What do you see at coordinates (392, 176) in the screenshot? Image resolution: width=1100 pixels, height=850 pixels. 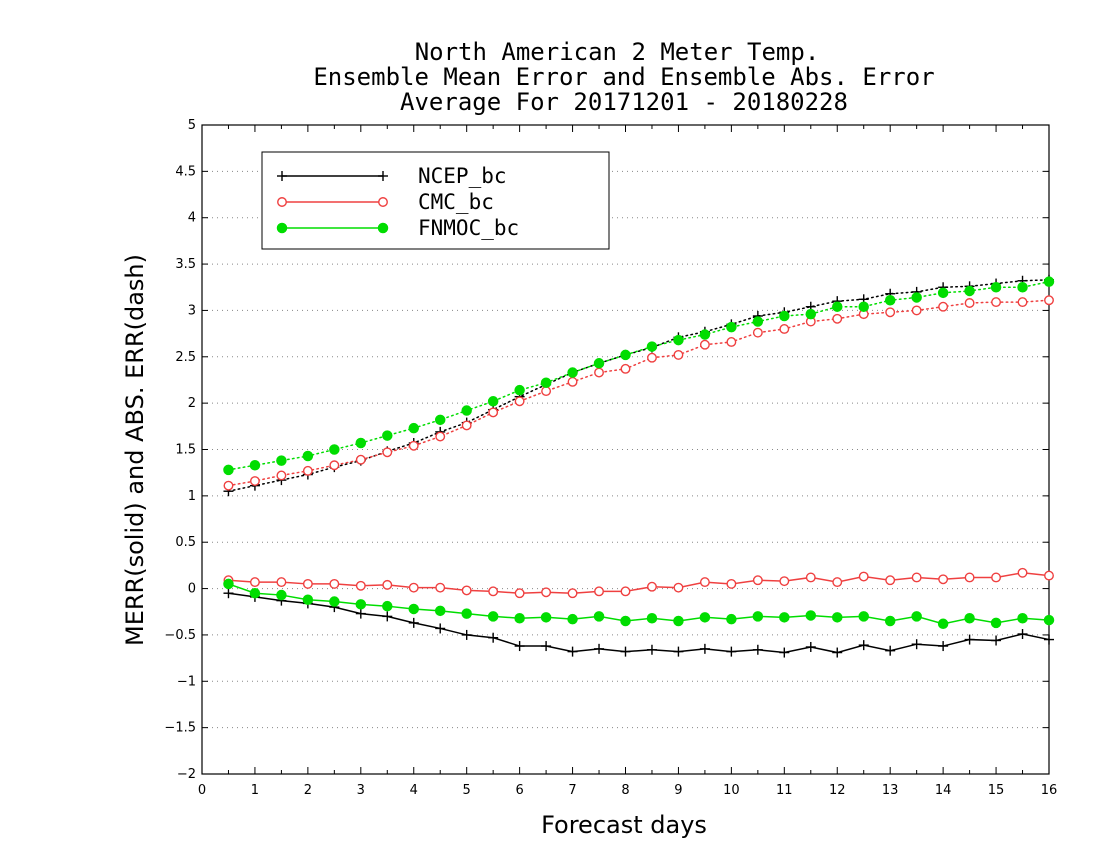 I see `legend-entry-NCEP_bc: NCEP_bc` at bounding box center [392, 176].